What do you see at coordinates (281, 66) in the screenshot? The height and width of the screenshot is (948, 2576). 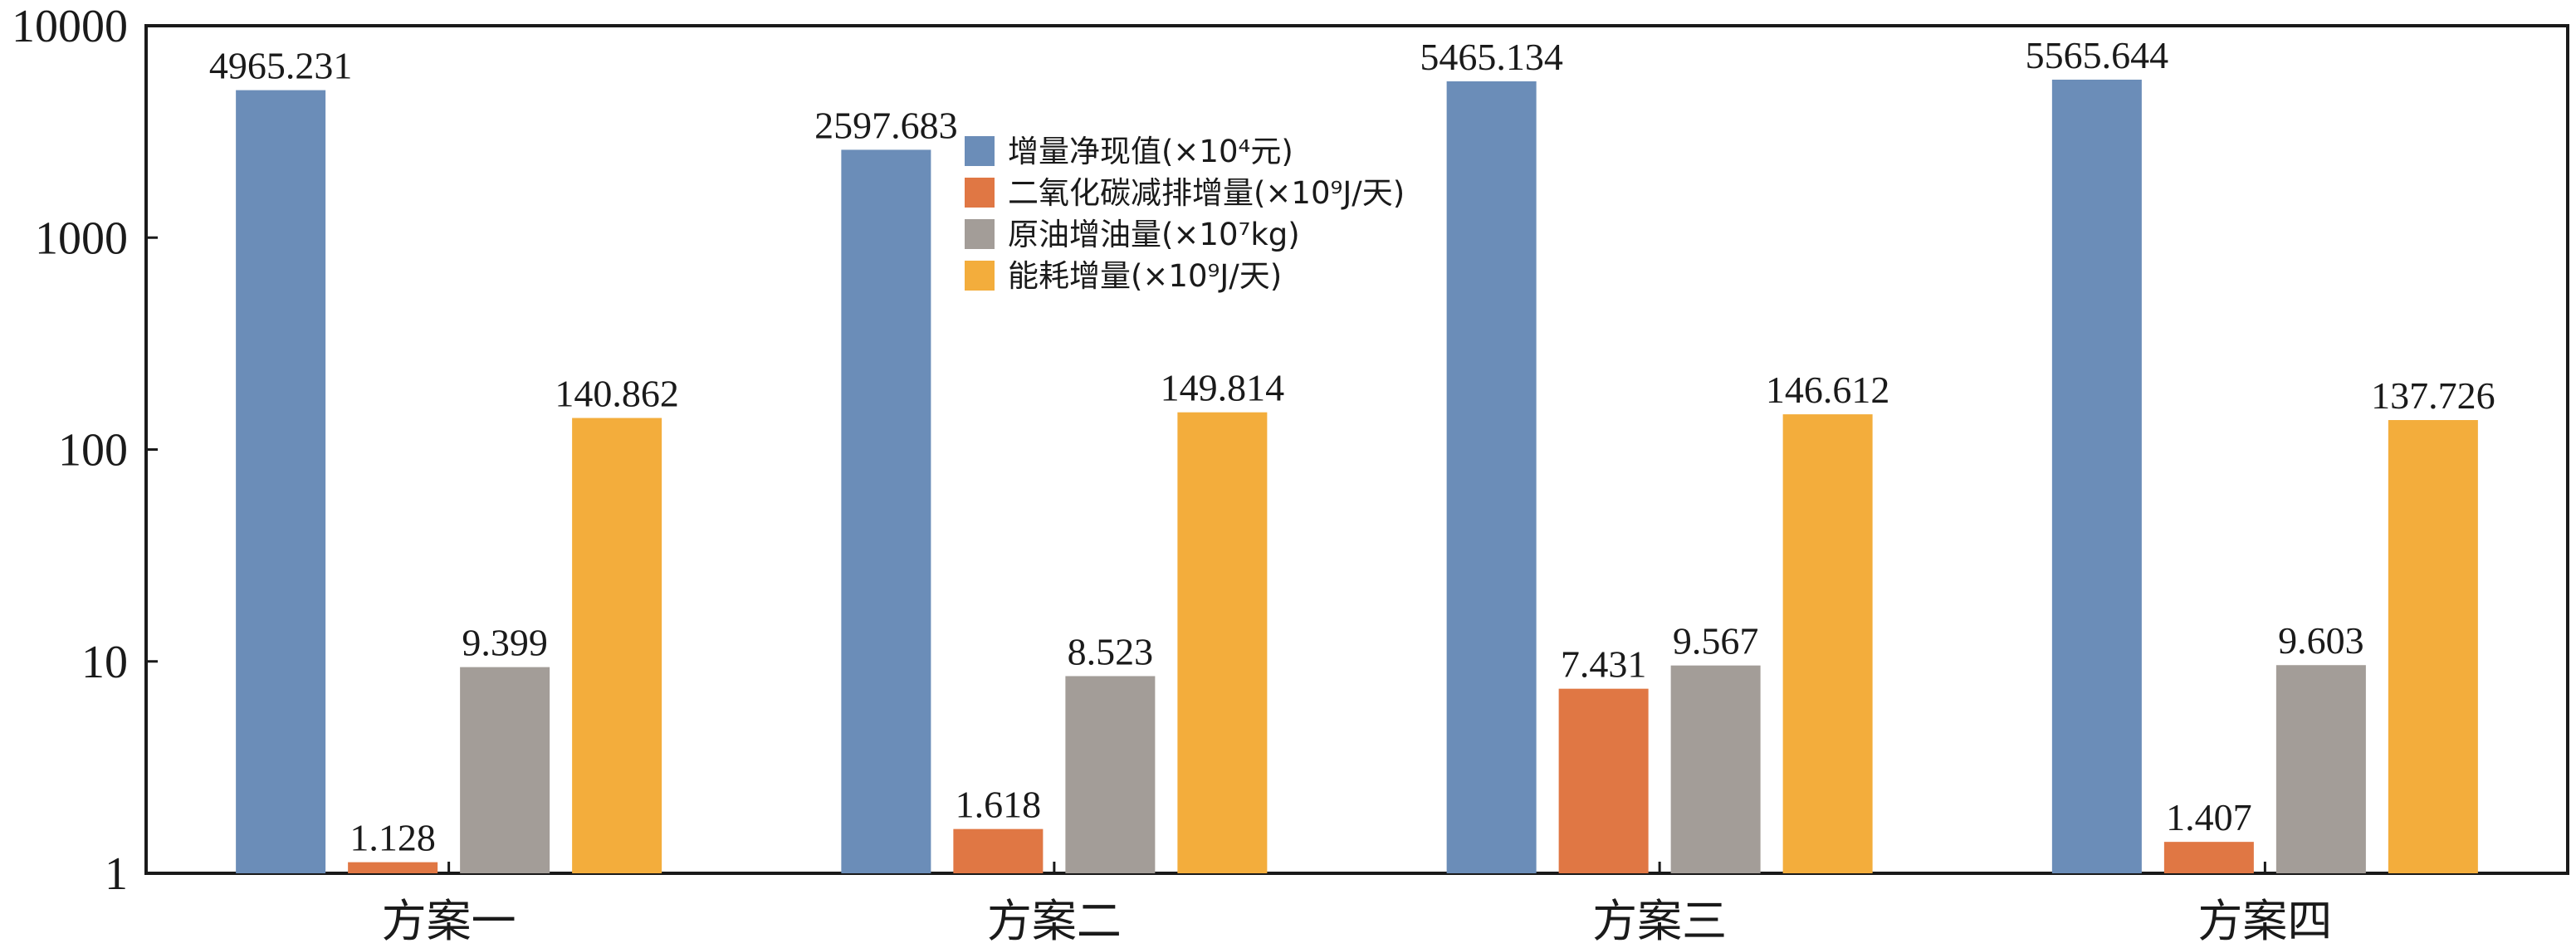 I see `data-label: 4965.231` at bounding box center [281, 66].